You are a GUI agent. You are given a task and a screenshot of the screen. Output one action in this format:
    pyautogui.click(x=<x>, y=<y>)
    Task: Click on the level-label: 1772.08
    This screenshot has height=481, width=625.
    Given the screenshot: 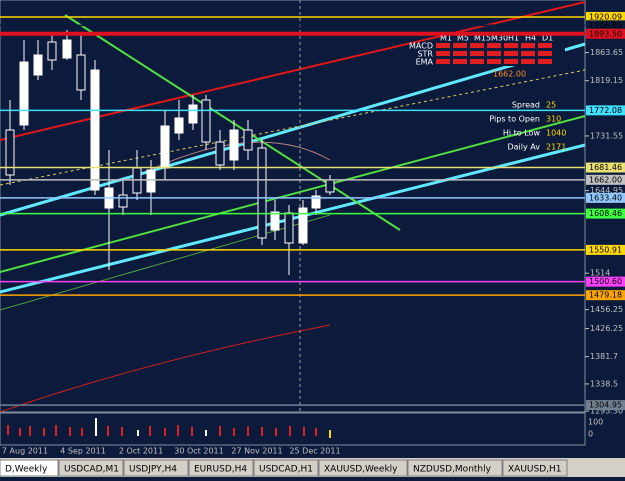 What is the action you would take?
    pyautogui.click(x=605, y=110)
    